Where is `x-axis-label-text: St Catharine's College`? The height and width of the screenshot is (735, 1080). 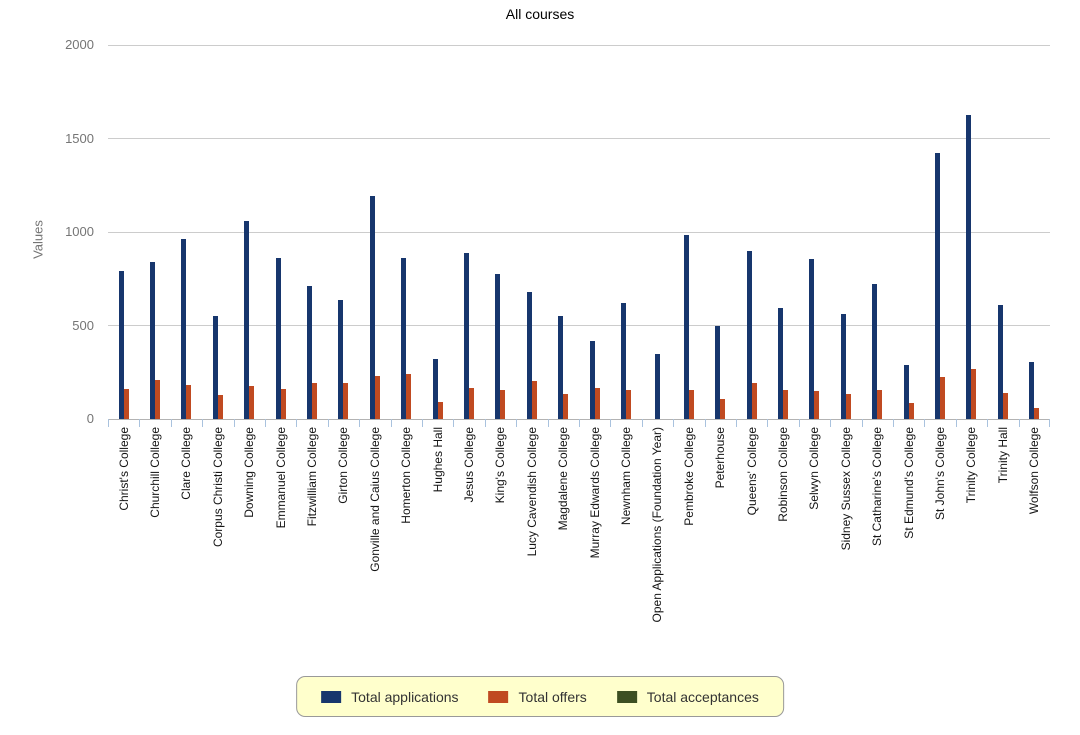
x-axis-label-text: St Catharine's College is located at coordinates (877, 487).